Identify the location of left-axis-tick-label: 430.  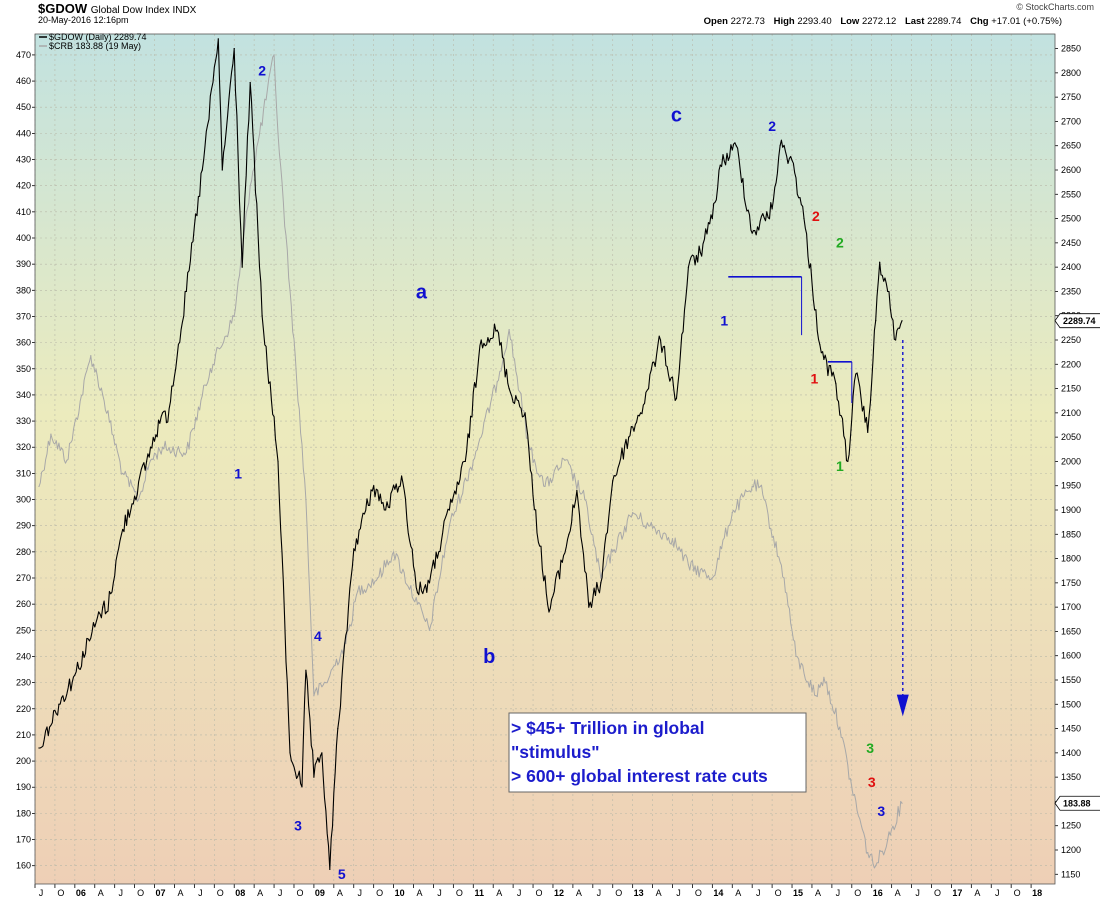
(23, 160).